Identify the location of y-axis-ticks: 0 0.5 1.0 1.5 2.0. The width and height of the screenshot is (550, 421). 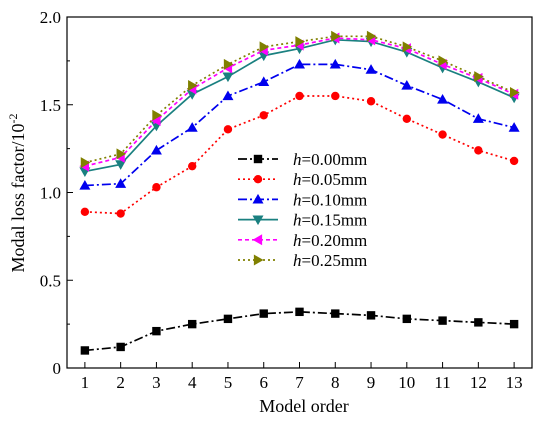
(56, 193).